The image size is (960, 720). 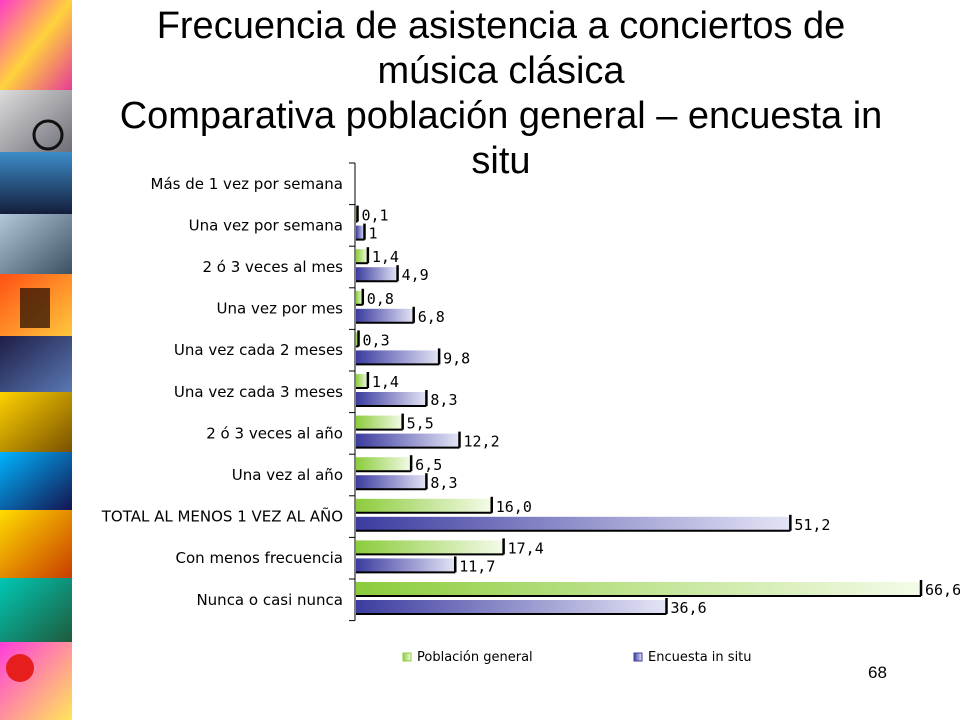 I want to click on data-label: 36,6, so click(x=688, y=608).